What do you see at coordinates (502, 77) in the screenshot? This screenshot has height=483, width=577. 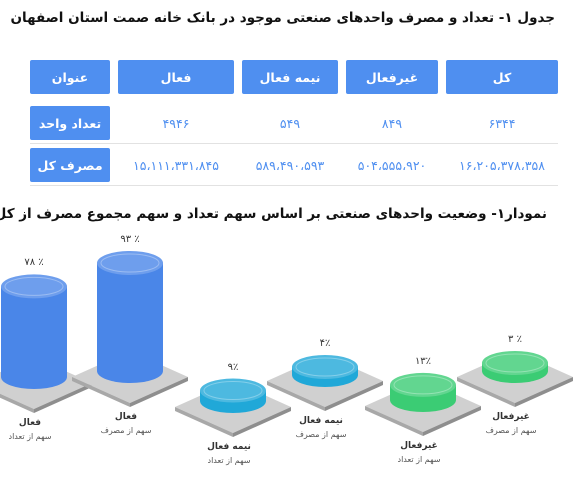 I see `table-header-cell: کل` at bounding box center [502, 77].